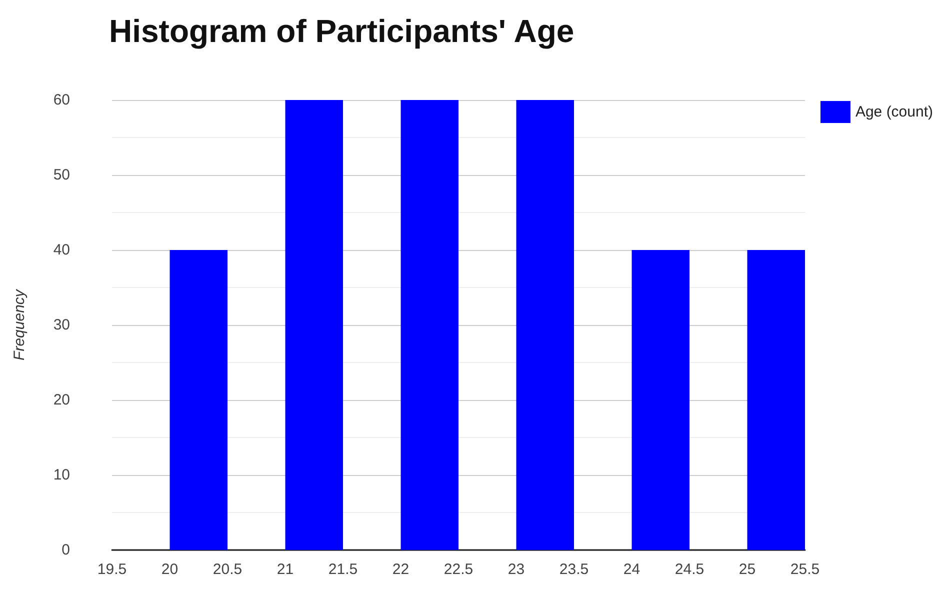  I want to click on y-tick-label: 40, so click(61, 250).